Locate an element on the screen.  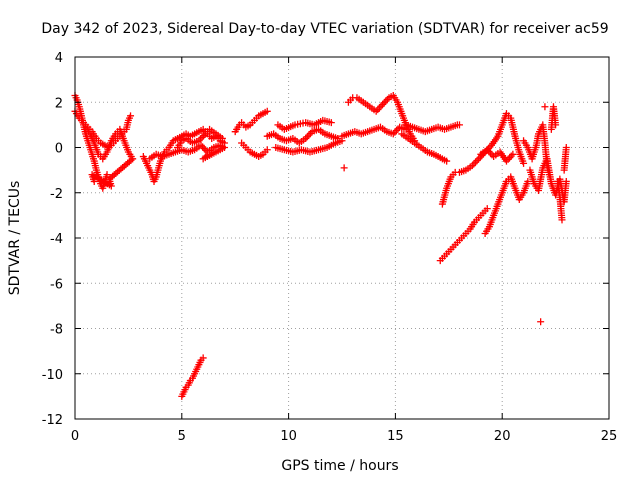
series-outlier-21.8 is located at coordinates (541, 322).